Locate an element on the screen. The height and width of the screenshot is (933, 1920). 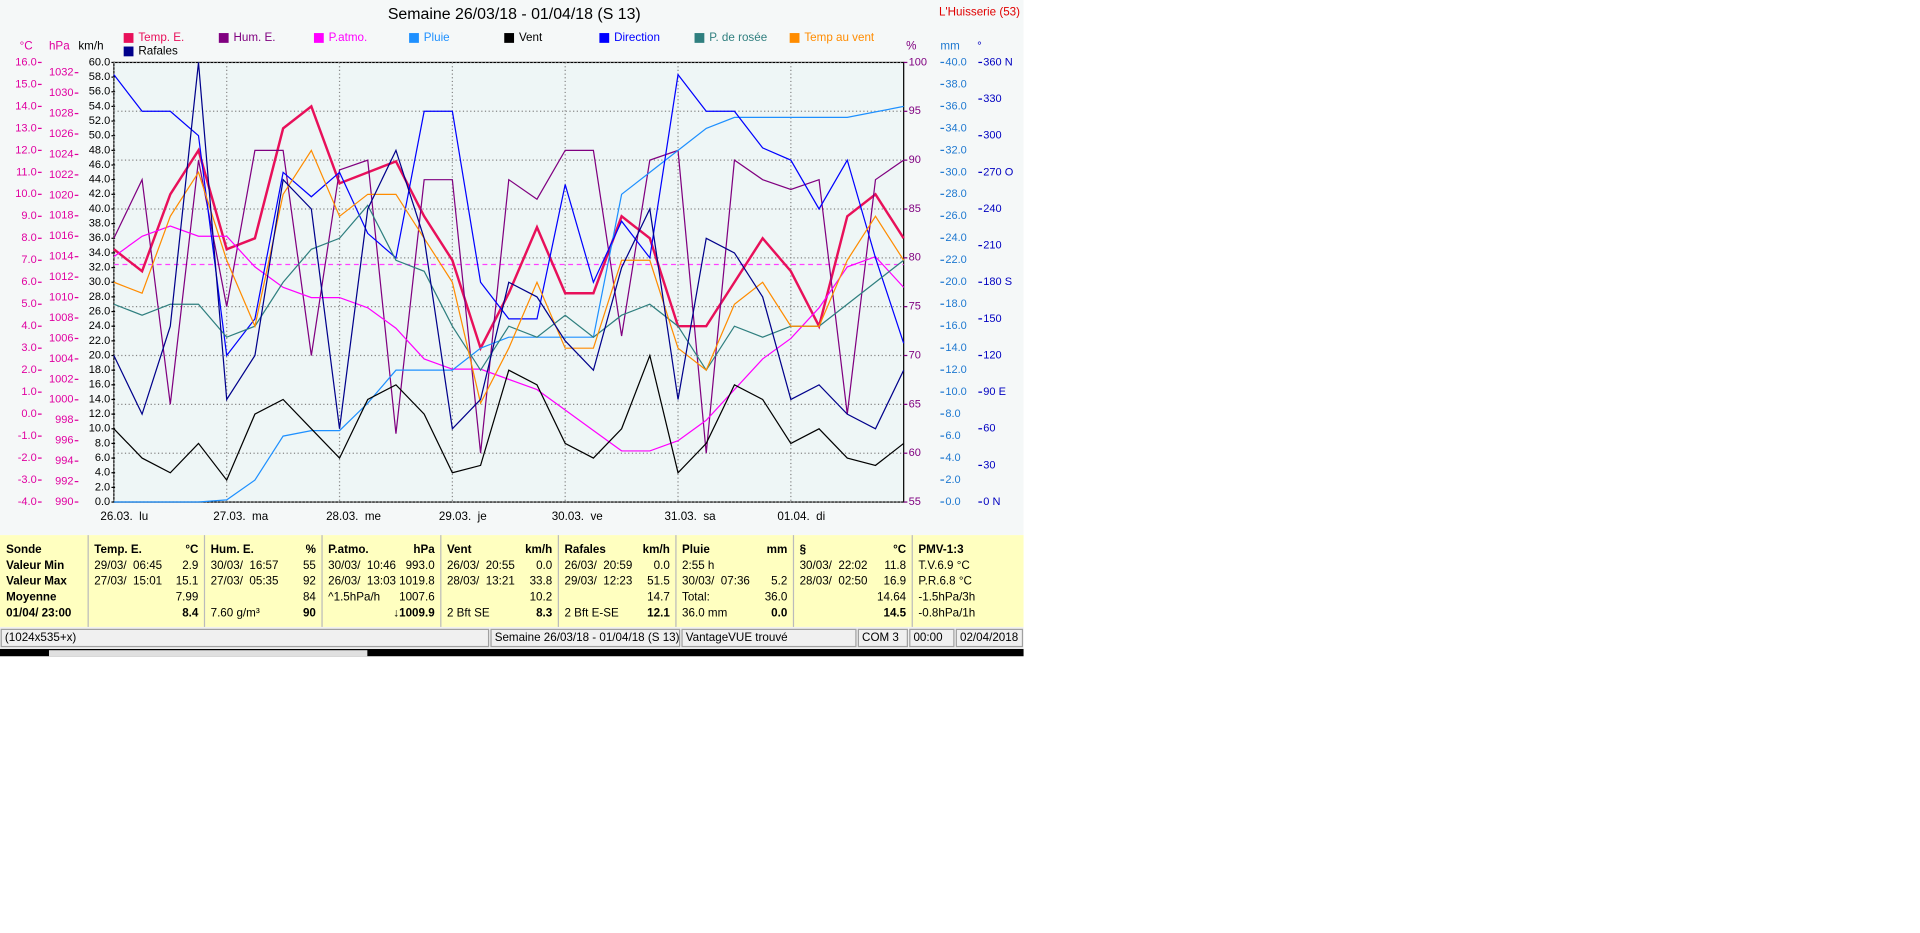
y-tick-label: 1018 is located at coordinates (61, 216).